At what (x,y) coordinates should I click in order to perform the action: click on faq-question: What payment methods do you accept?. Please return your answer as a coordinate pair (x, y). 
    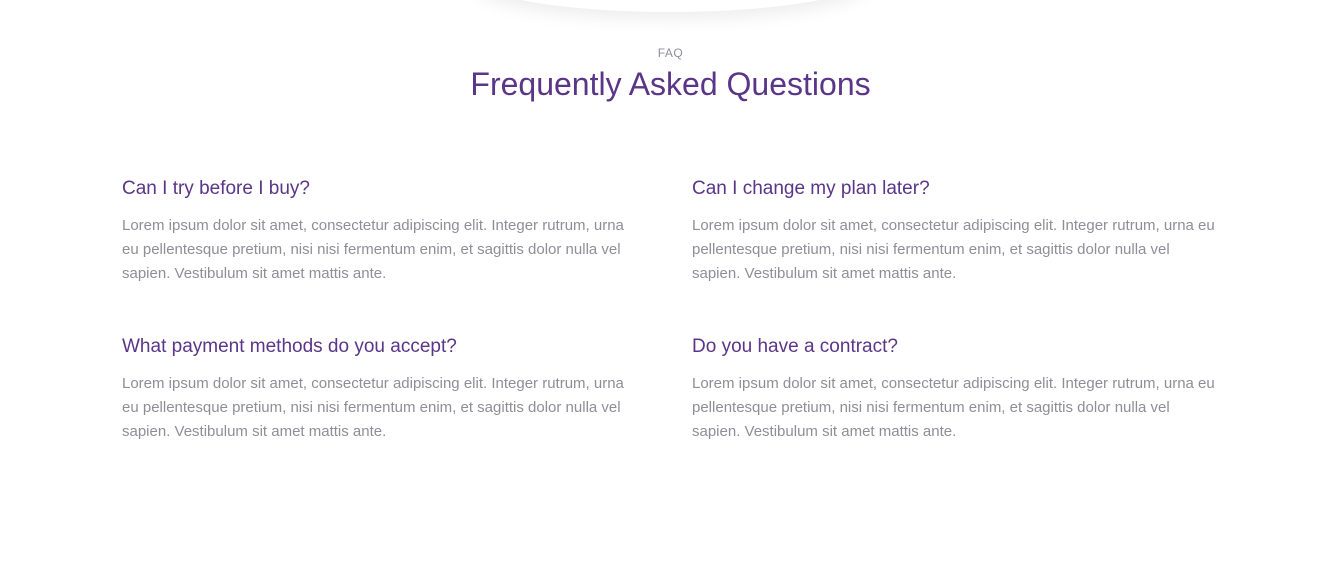
    Looking at the image, I should click on (289, 346).